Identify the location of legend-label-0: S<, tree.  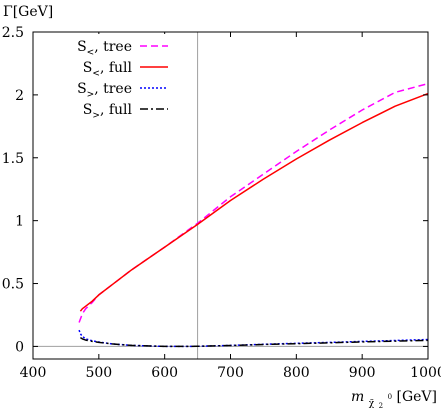
(104, 48).